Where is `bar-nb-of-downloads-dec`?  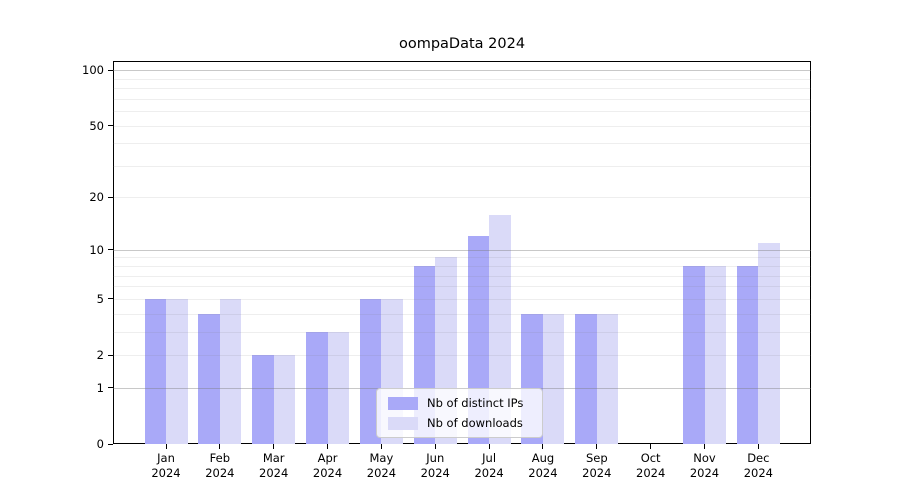 bar-nb-of-downloads-dec is located at coordinates (769, 343).